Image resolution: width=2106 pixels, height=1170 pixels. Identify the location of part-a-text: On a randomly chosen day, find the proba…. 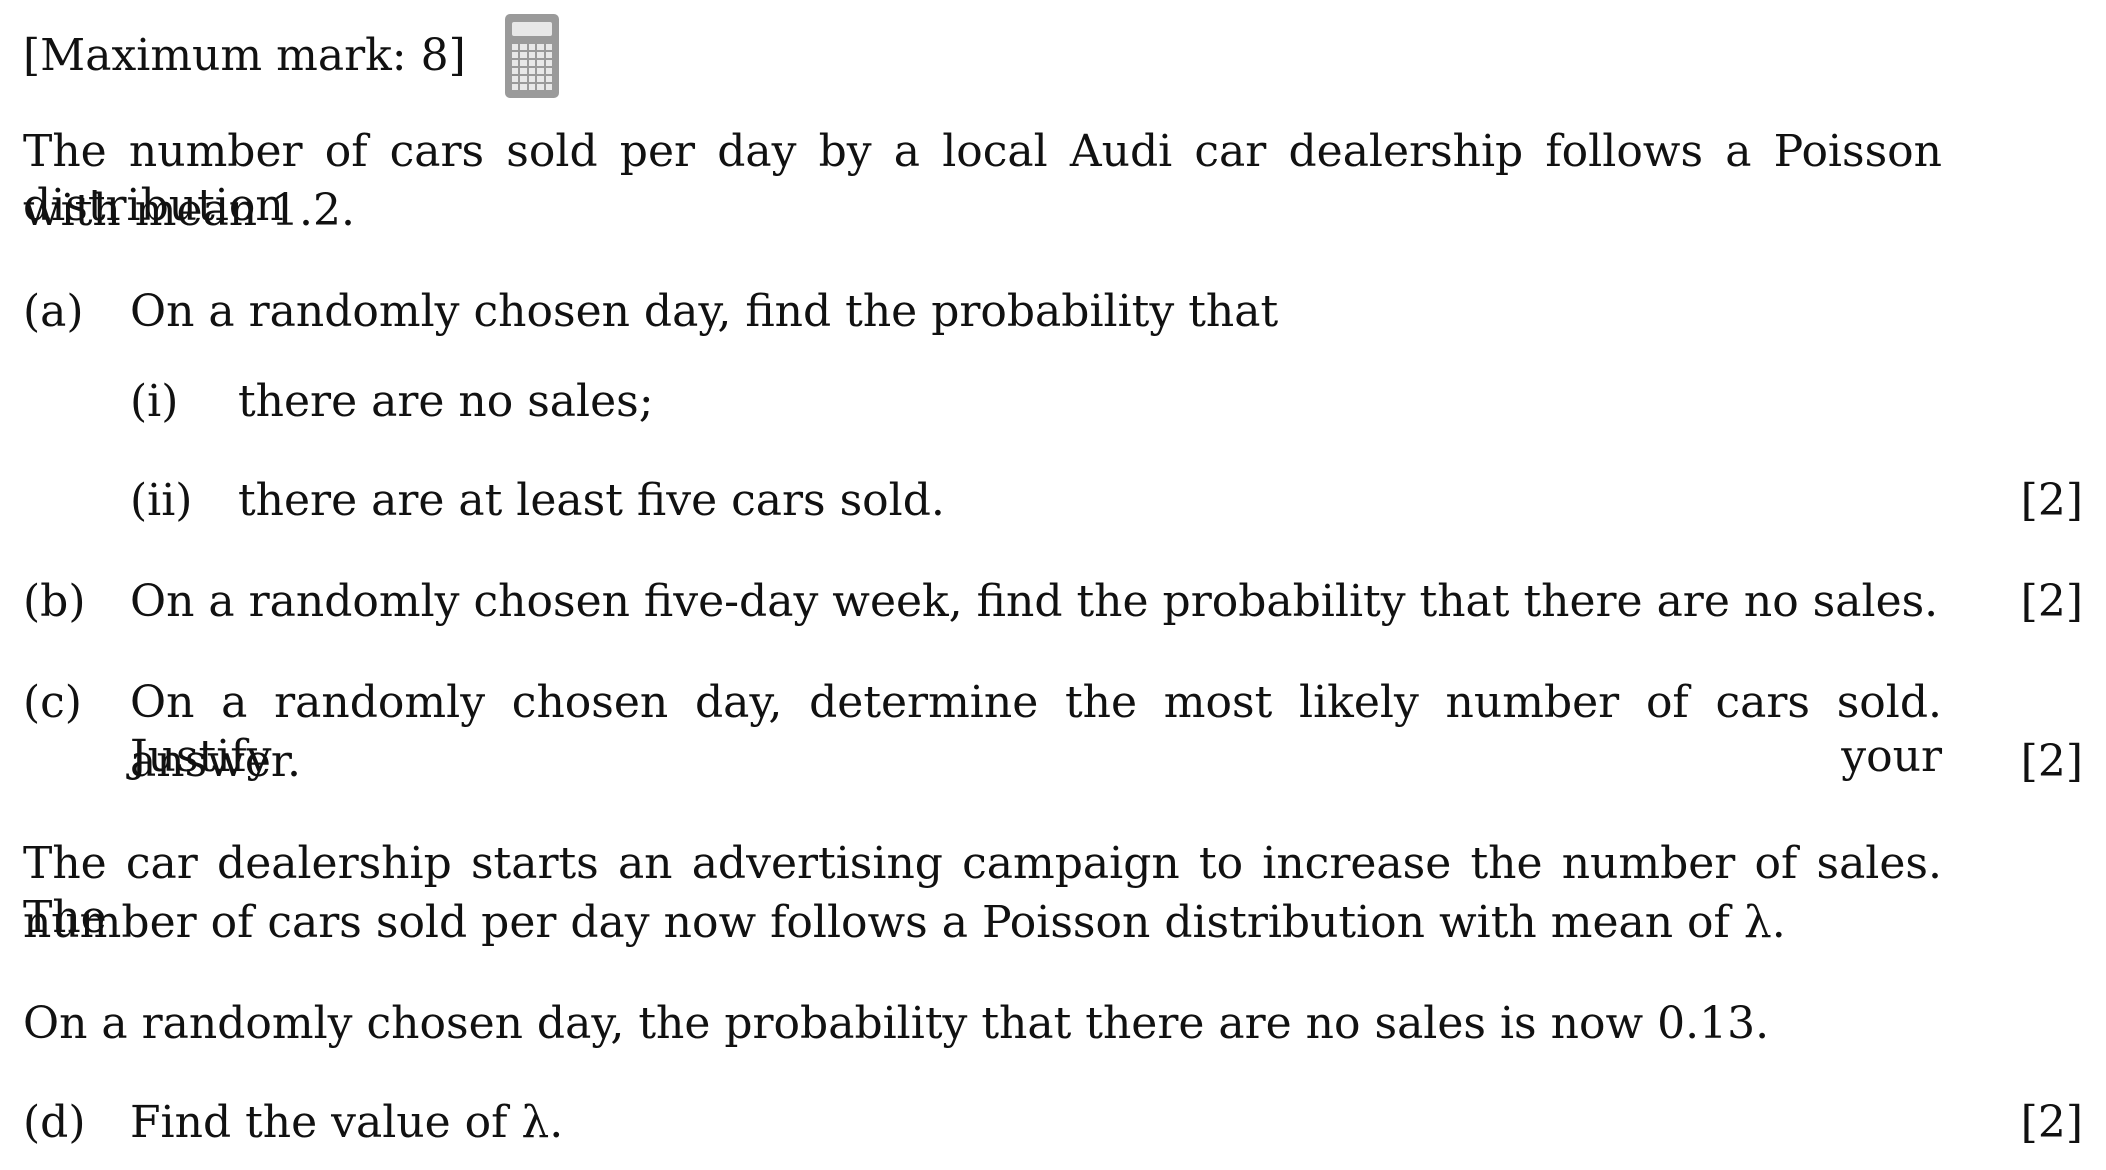
(704, 311).